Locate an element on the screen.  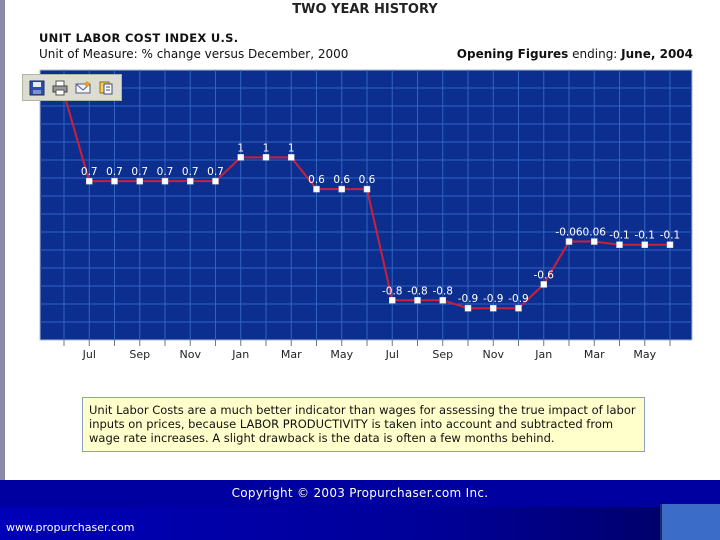
chart-toolbar is located at coordinates (72, 87).